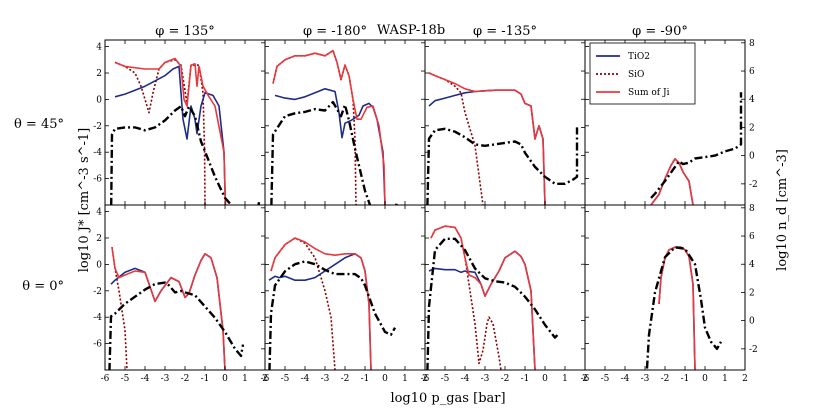  I want to click on legend: TiO2 SiO Sum of Ji, so click(642, 73).